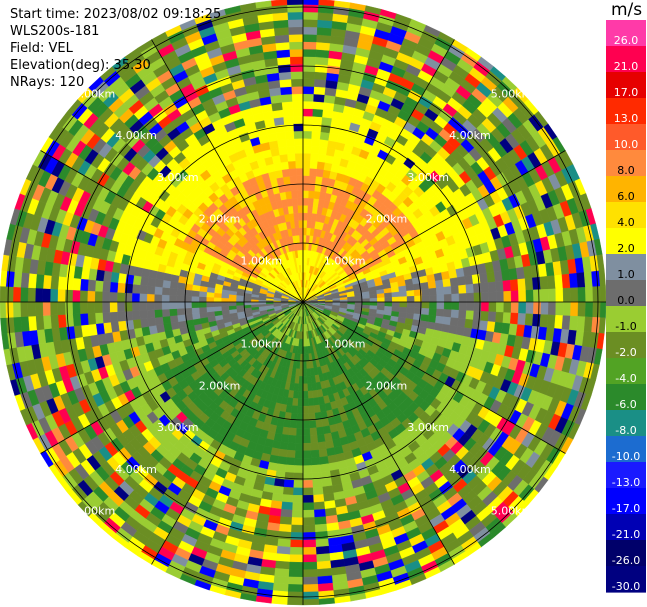 This screenshot has width=647, height=607. What do you see at coordinates (625, 404) in the screenshot?
I see `colorbar-tick-label: -6.0` at bounding box center [625, 404].